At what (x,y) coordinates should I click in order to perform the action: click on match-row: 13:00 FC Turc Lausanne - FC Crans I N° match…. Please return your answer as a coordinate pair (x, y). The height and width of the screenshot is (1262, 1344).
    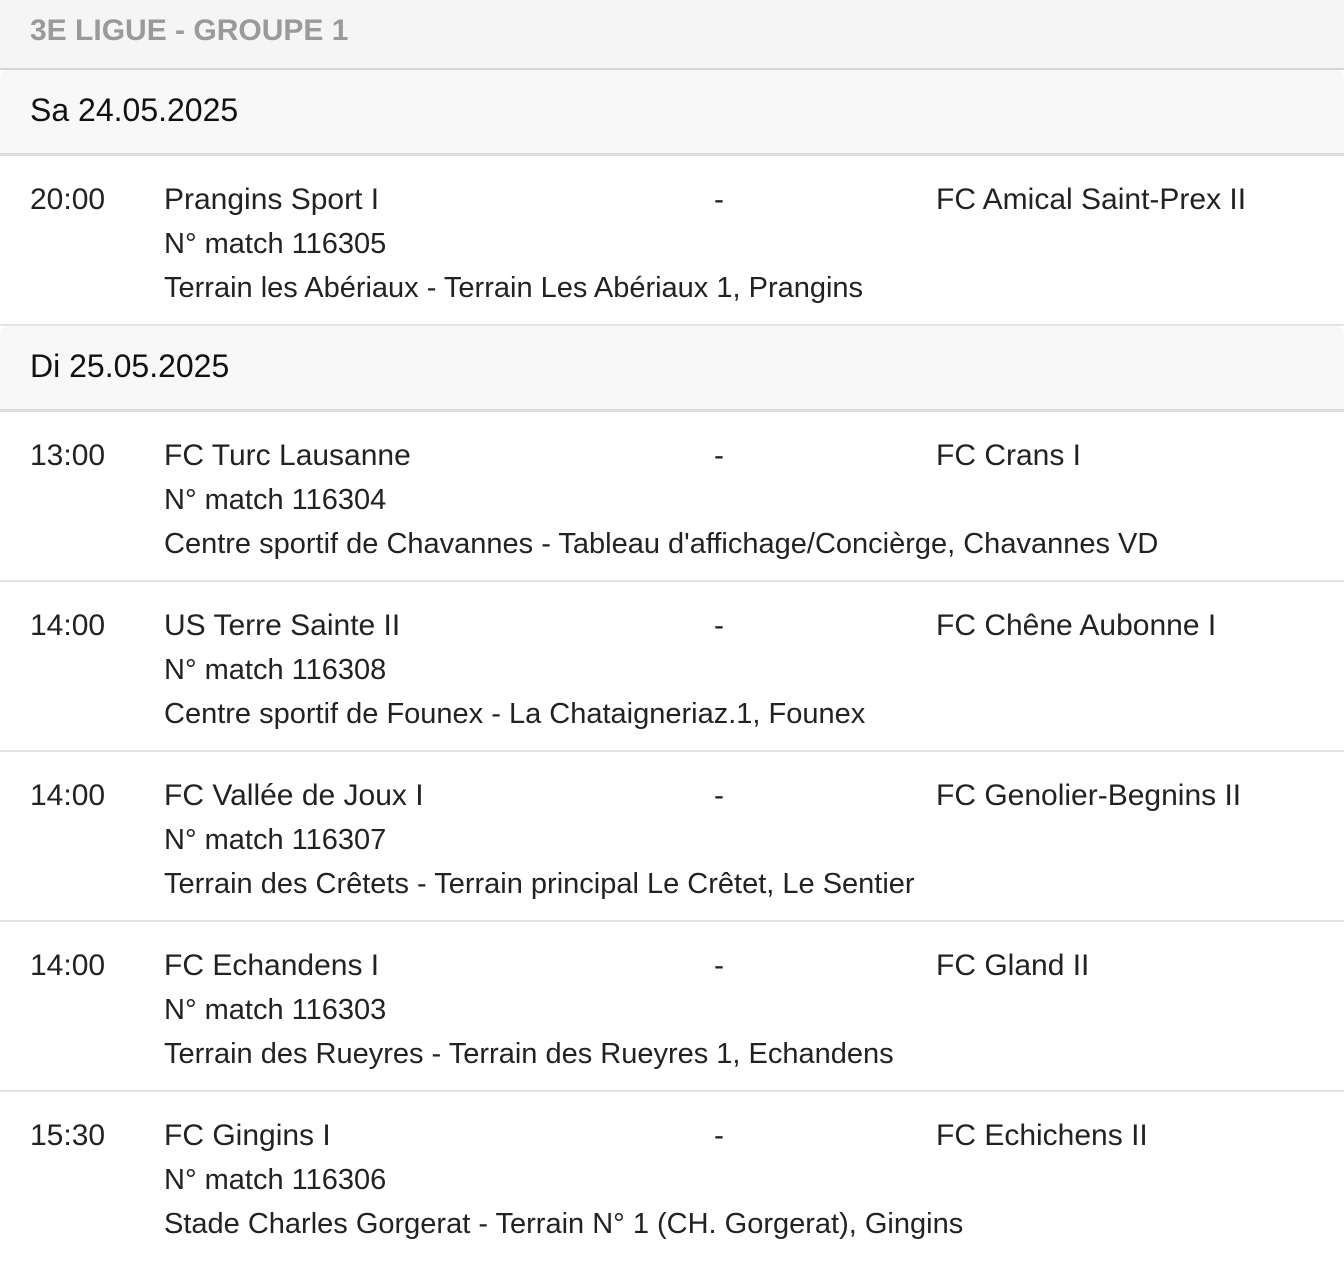
    Looking at the image, I should click on (672, 497).